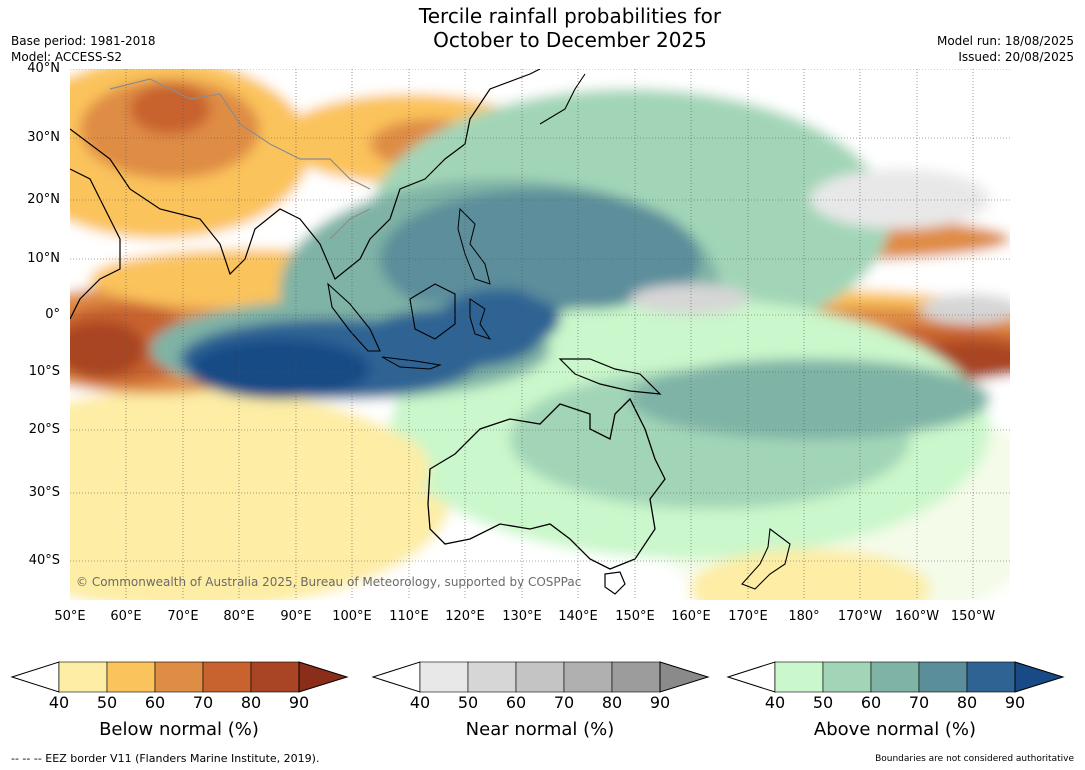  Describe the element at coordinates (183, 616) in the screenshot. I see `lon-label-70e: 70°E` at that location.